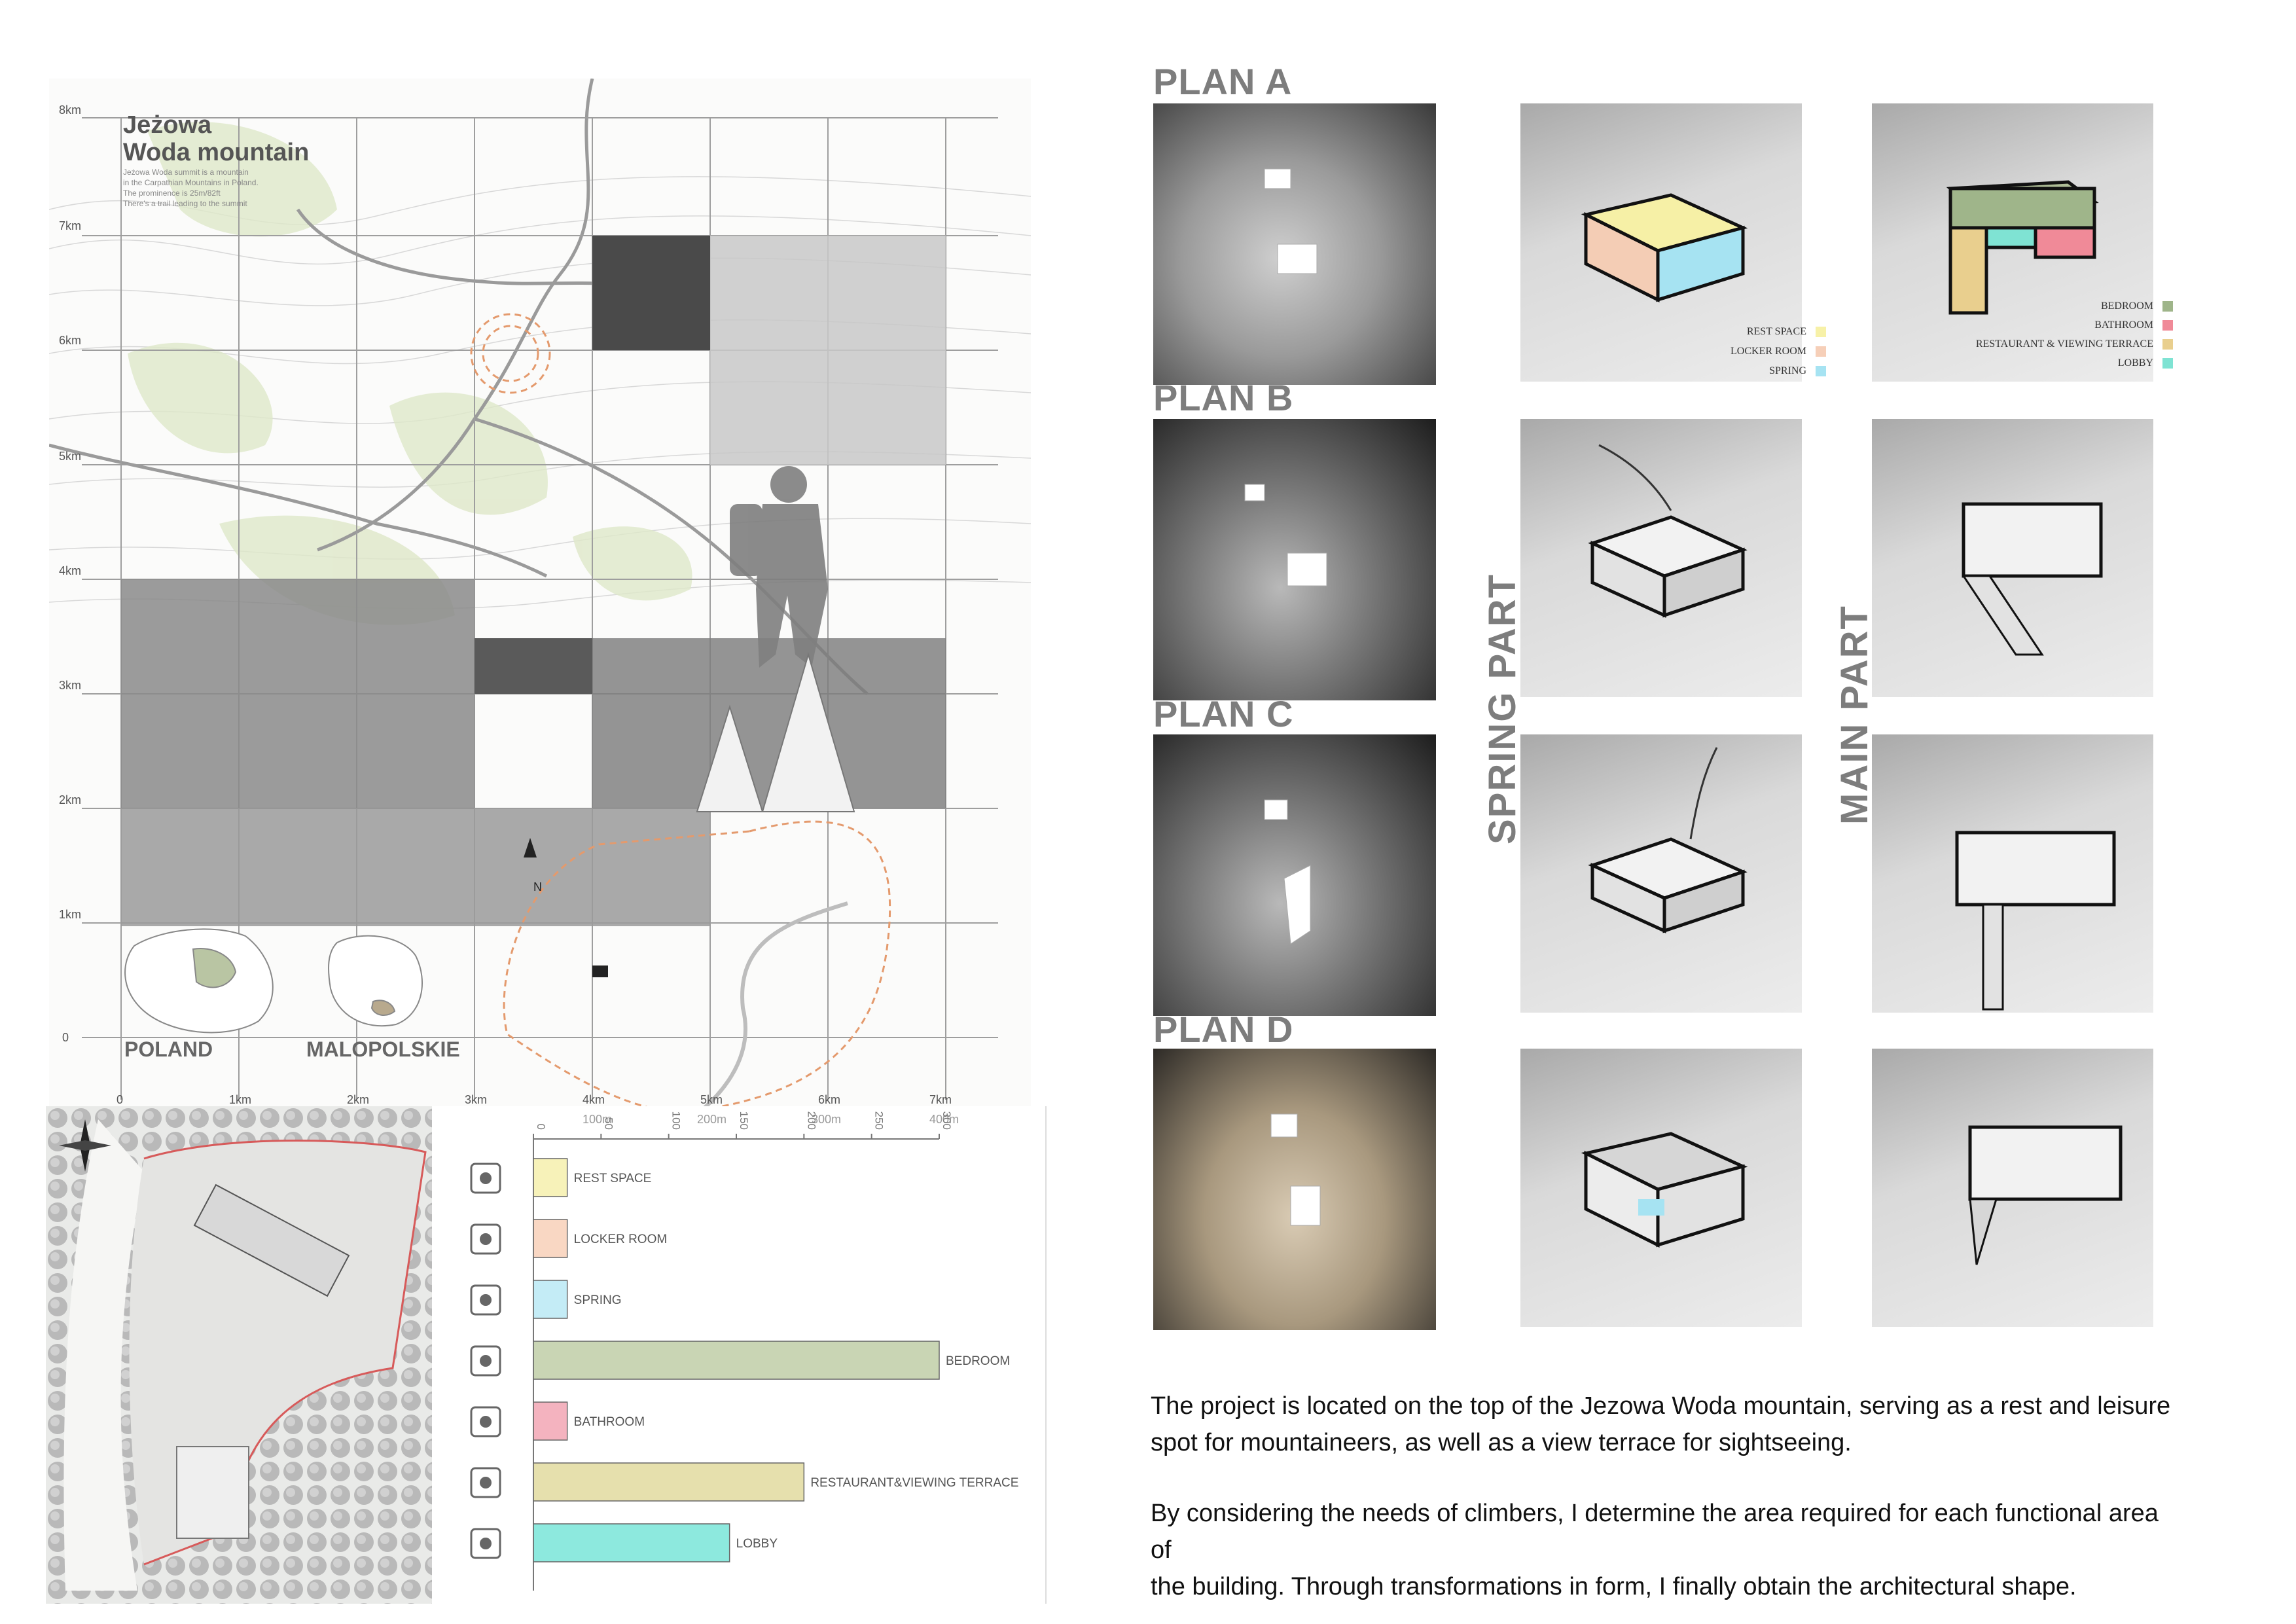 The width and height of the screenshot is (2296, 1624). What do you see at coordinates (70, 456) in the screenshot?
I see `y-tick-label: 5km` at bounding box center [70, 456].